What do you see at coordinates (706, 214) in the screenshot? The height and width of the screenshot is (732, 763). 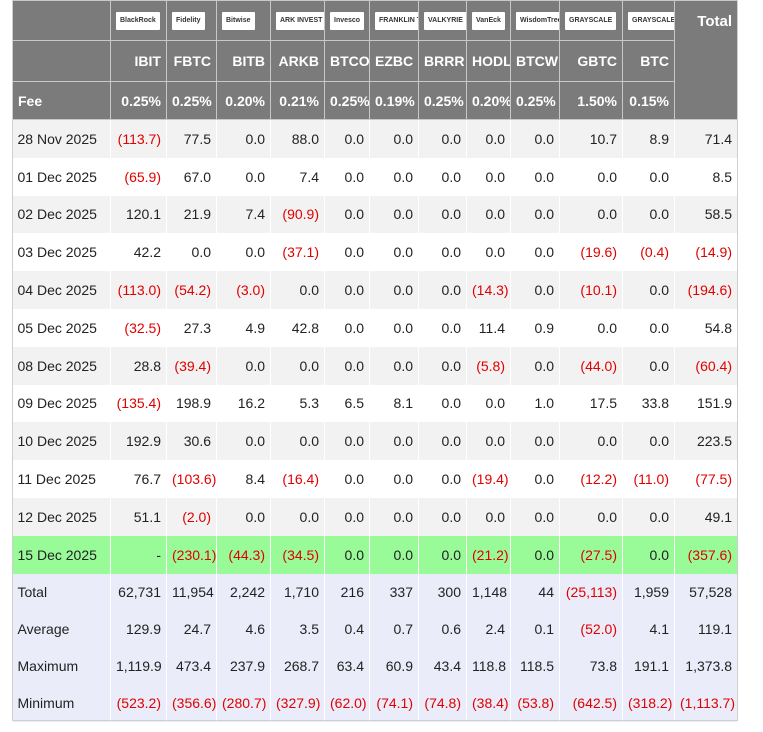 I see `row-total-cell: 58.5` at bounding box center [706, 214].